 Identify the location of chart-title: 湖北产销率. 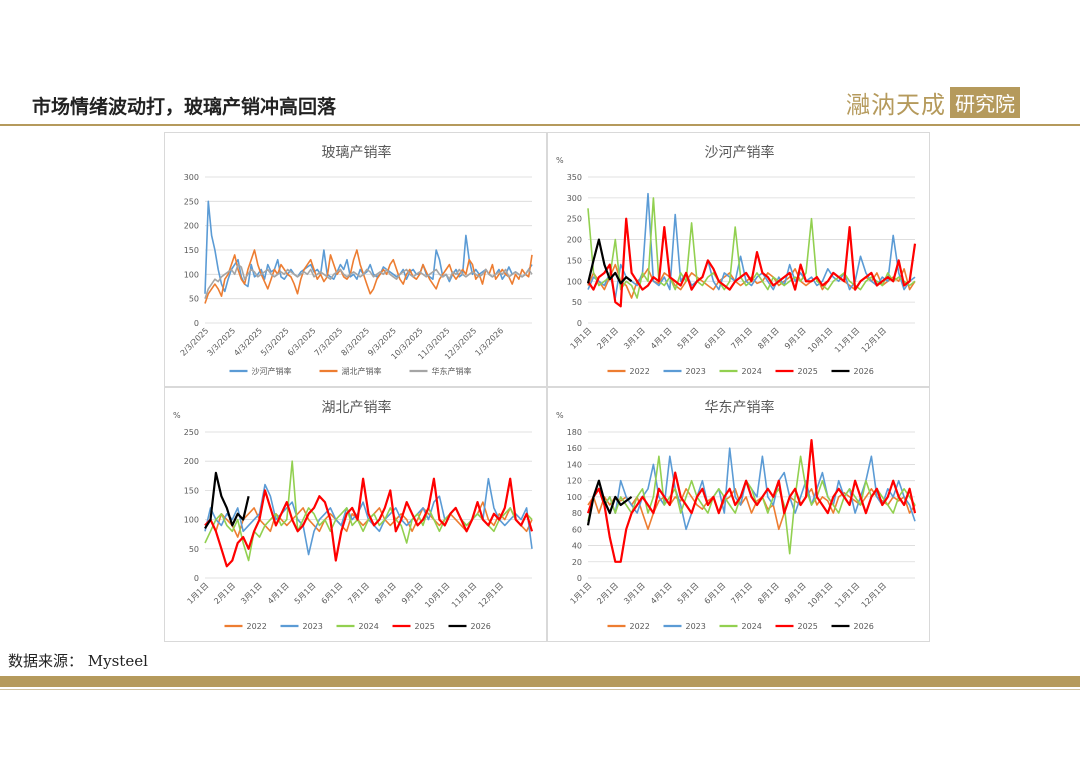
(357, 407).